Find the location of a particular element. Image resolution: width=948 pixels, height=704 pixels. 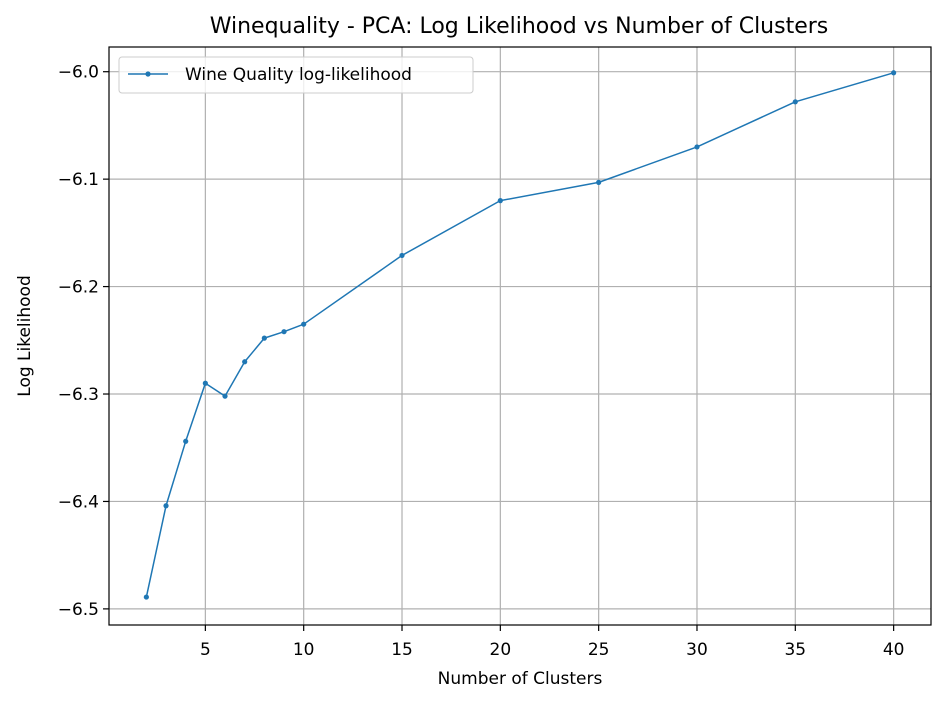

legend-frame is located at coordinates (296, 75).